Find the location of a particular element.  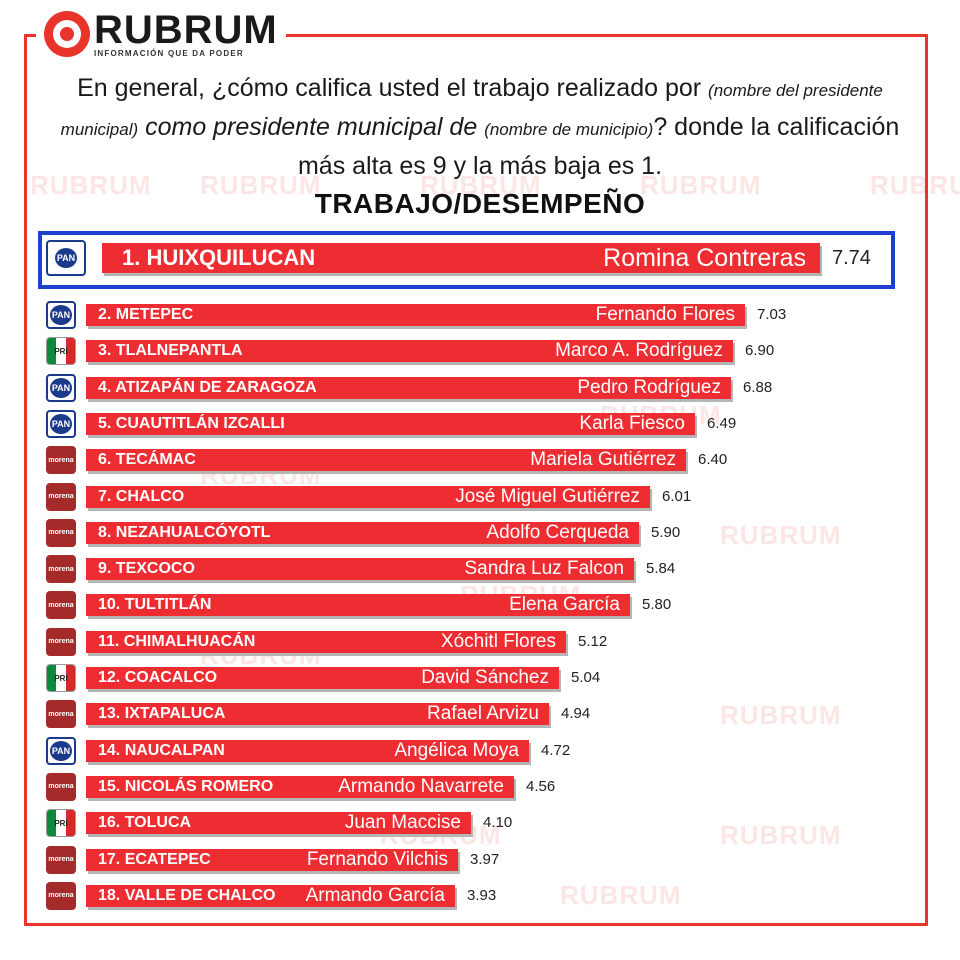

bar: 12. COACALCO David Sánchez is located at coordinates (322, 678).